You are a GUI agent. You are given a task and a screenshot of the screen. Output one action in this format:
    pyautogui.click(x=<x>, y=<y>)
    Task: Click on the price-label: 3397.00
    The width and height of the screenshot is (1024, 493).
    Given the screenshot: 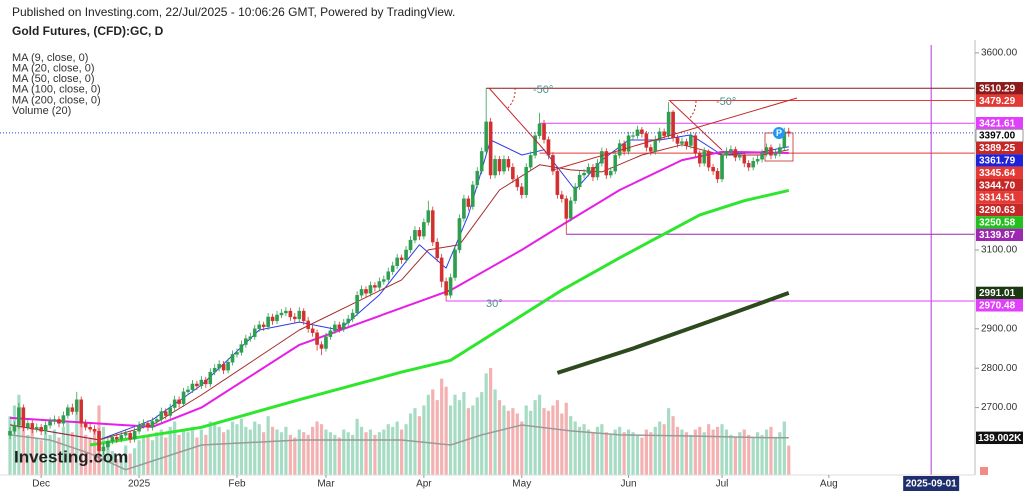 What is the action you would take?
    pyautogui.click(x=997, y=136)
    